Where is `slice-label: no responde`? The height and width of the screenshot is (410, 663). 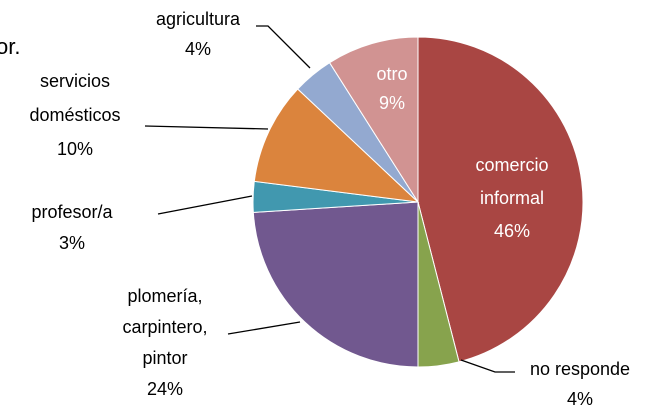
slice-label: no responde is located at coordinates (580, 369).